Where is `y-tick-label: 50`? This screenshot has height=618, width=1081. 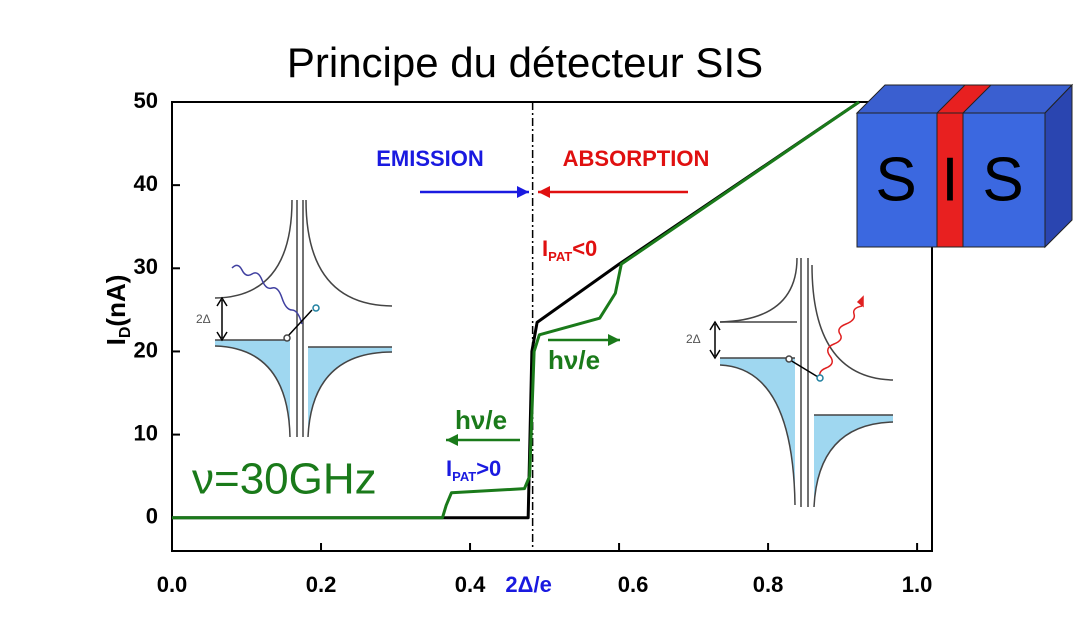
y-tick-label: 50 is located at coordinates (146, 100).